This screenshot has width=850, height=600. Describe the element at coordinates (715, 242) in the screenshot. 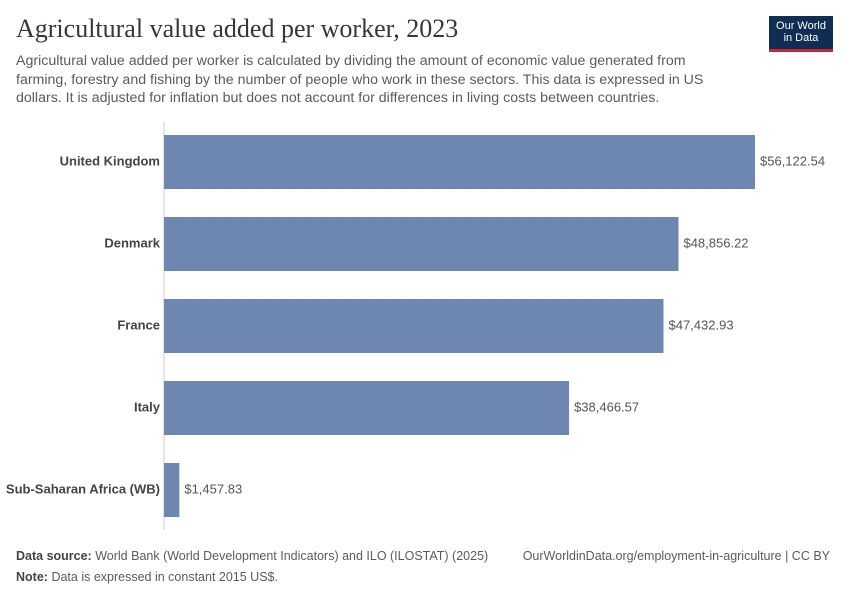

I see `value-label: $48,856.22` at that location.